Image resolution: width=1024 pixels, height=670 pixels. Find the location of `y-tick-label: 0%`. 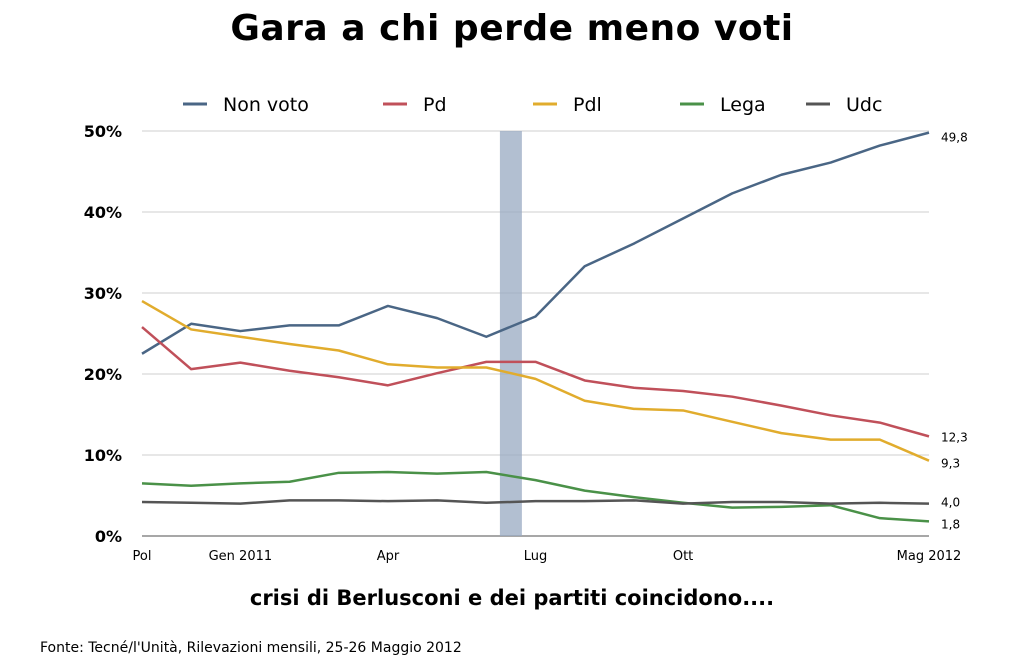

y-tick-label: 0% is located at coordinates (108, 536).